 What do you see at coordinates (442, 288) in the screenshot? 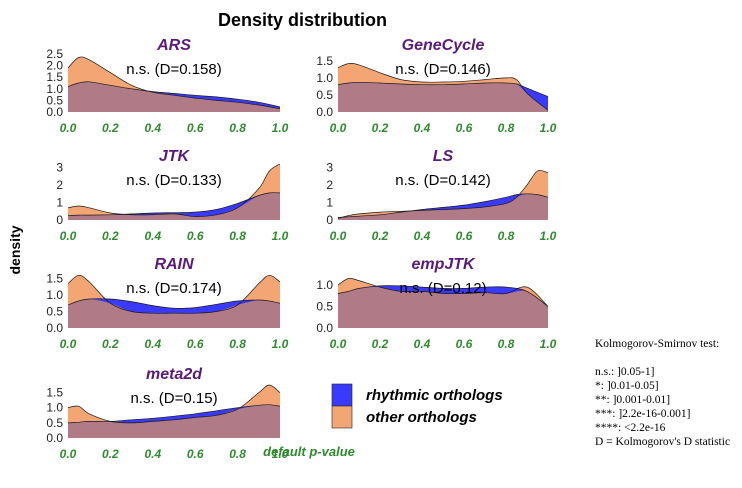
I see `panel-stat-empjtk: n.s. (D=0.12)` at bounding box center [442, 288].